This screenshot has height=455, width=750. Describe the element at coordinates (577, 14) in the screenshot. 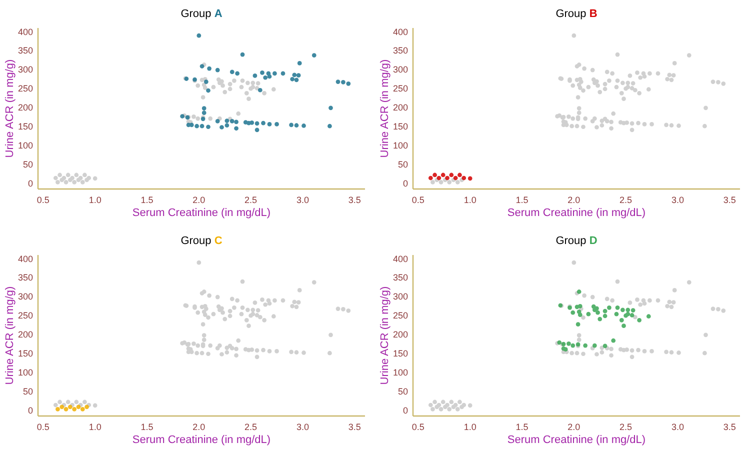

I see `chart-title: Group B` at that location.